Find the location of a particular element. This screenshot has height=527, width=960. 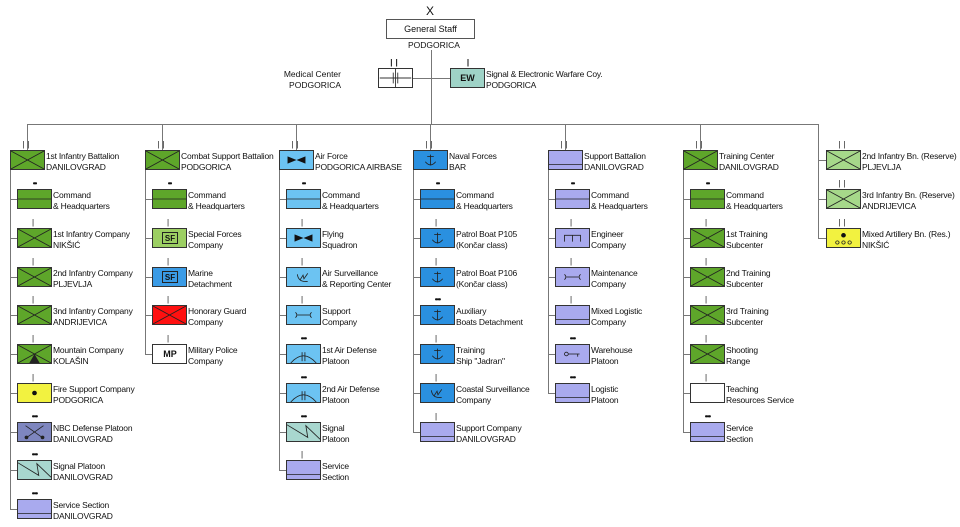

unit-label: Mountain Company KOLAŠIN is located at coordinates (88, 355).